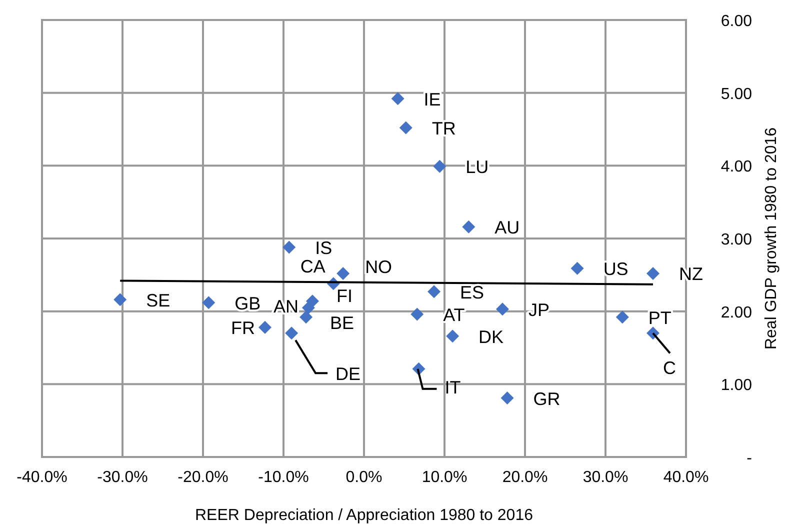  I want to click on annotation: FI, so click(344, 296).